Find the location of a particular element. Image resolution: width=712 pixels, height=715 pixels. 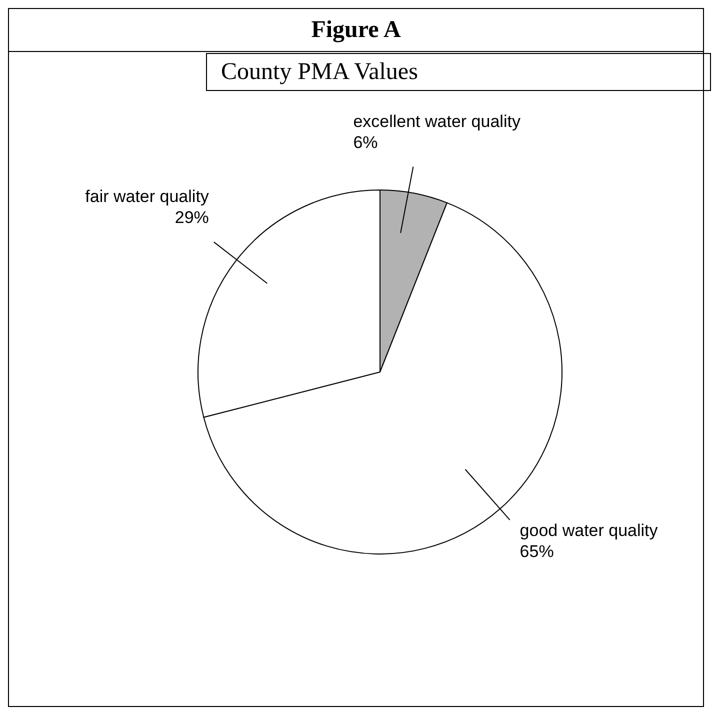

data-label: 29% is located at coordinates (191, 218).